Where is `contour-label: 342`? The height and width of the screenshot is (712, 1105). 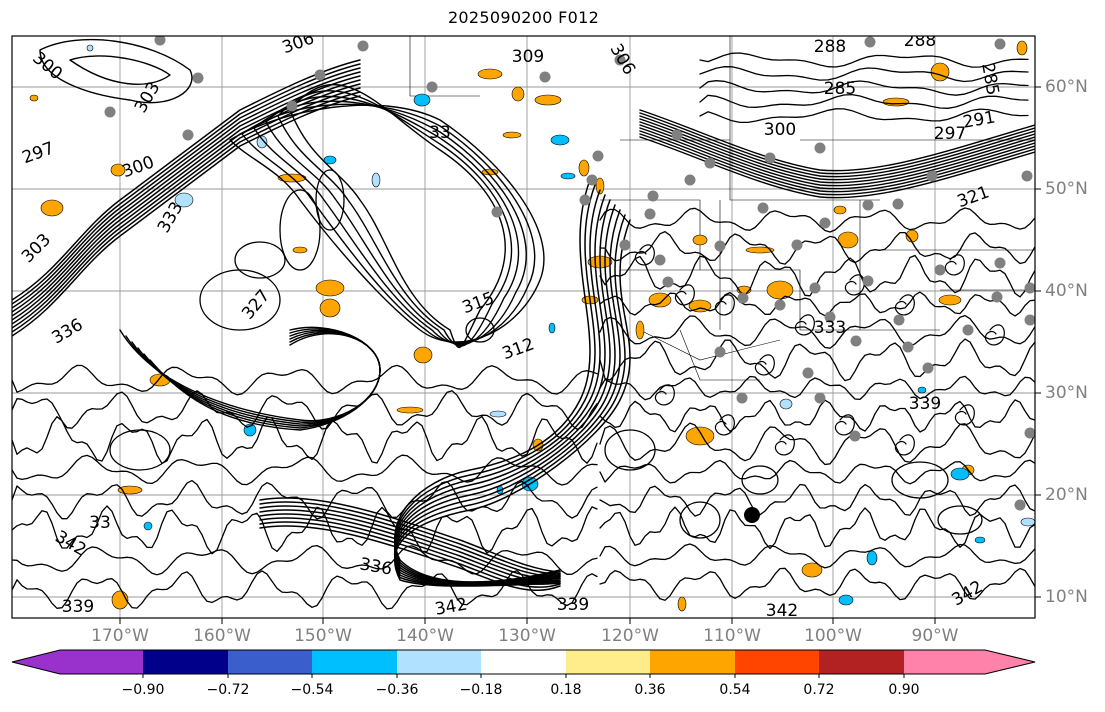
contour-label: 342 is located at coordinates (782, 611).